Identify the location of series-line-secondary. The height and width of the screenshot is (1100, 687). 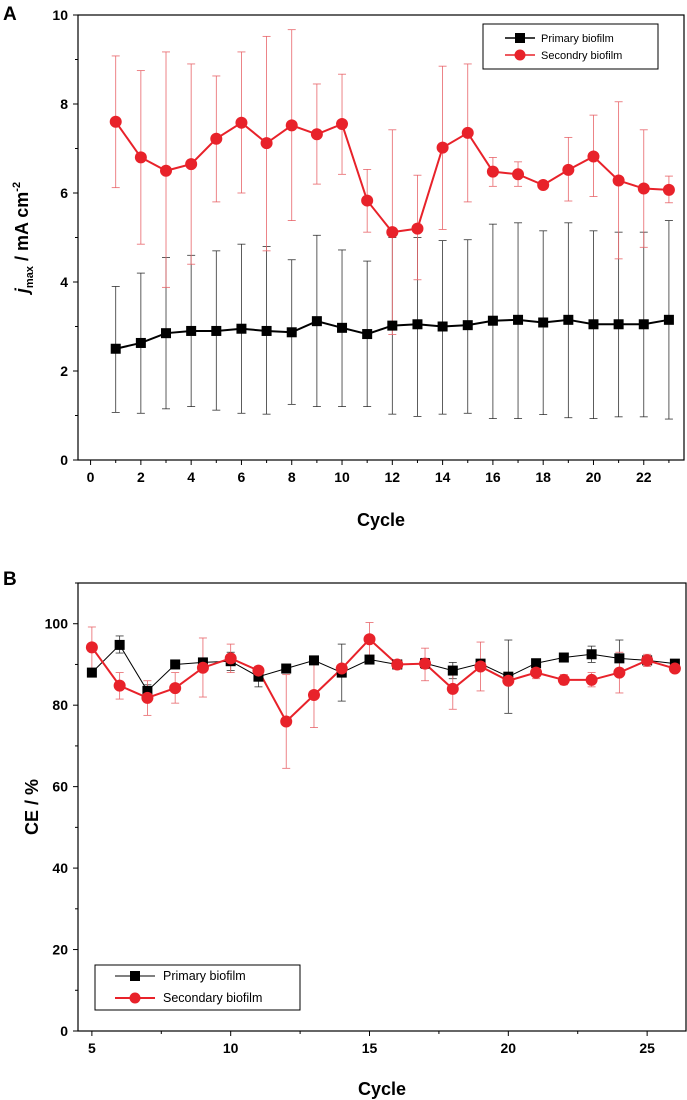
(383, 680).